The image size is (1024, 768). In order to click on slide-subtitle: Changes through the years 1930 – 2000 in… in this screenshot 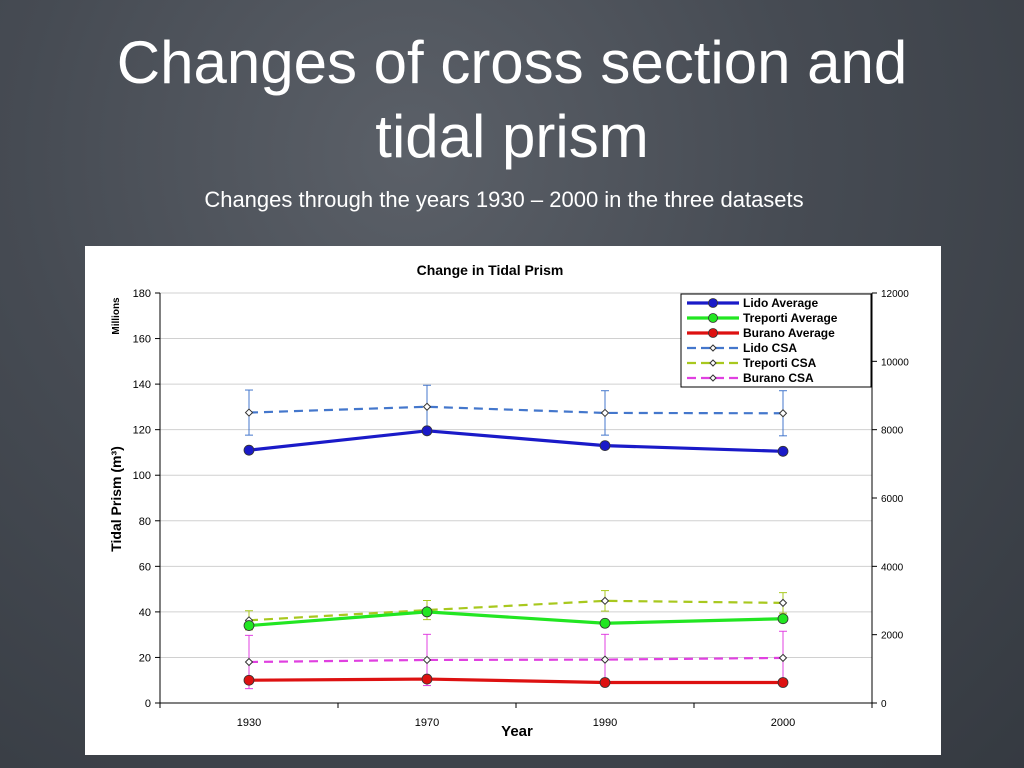, I will do `click(504, 199)`.